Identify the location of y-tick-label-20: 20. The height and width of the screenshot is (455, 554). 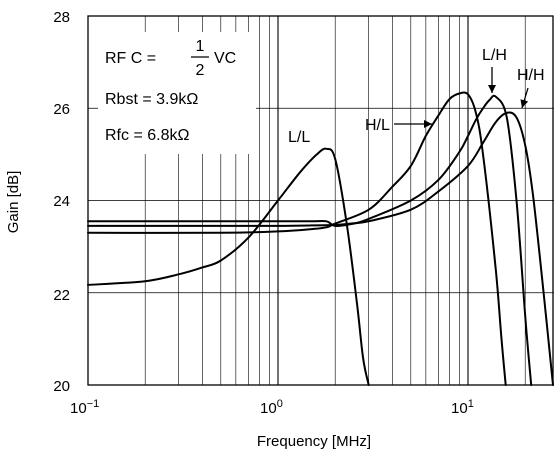
(61, 386).